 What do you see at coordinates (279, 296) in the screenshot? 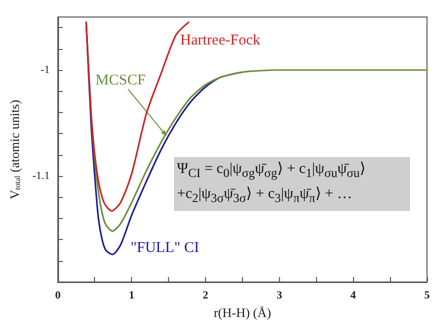
I see `x-tick-label: 3` at bounding box center [279, 296].